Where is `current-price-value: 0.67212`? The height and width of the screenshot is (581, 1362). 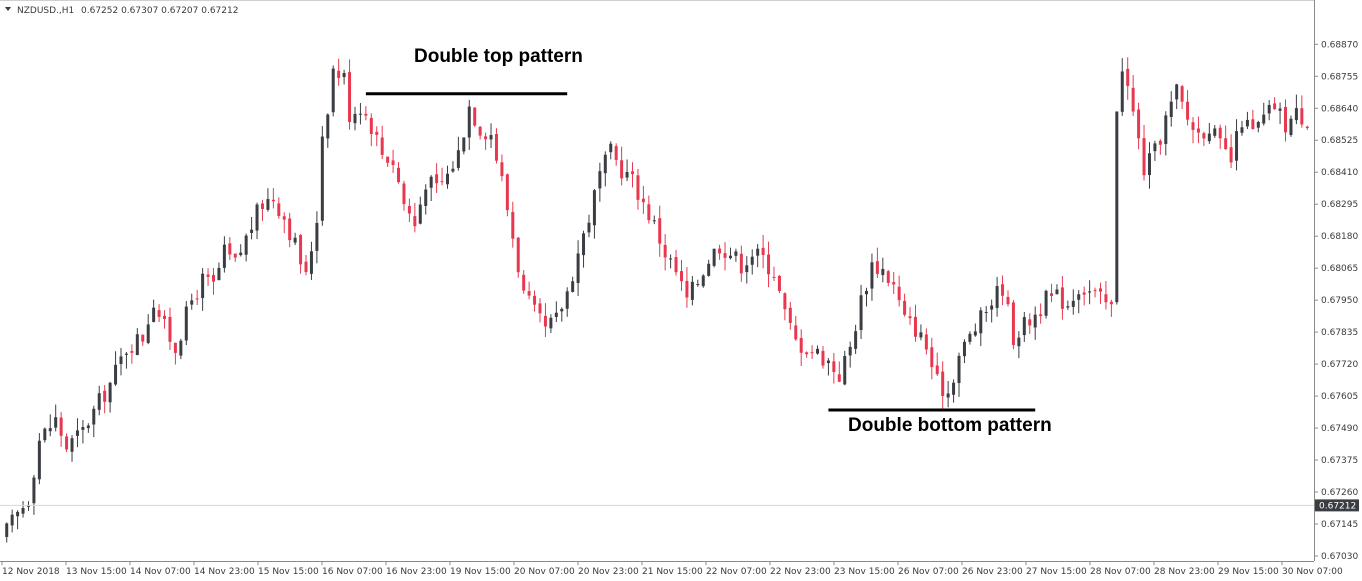 current-price-value: 0.67212 is located at coordinates (1337, 506).